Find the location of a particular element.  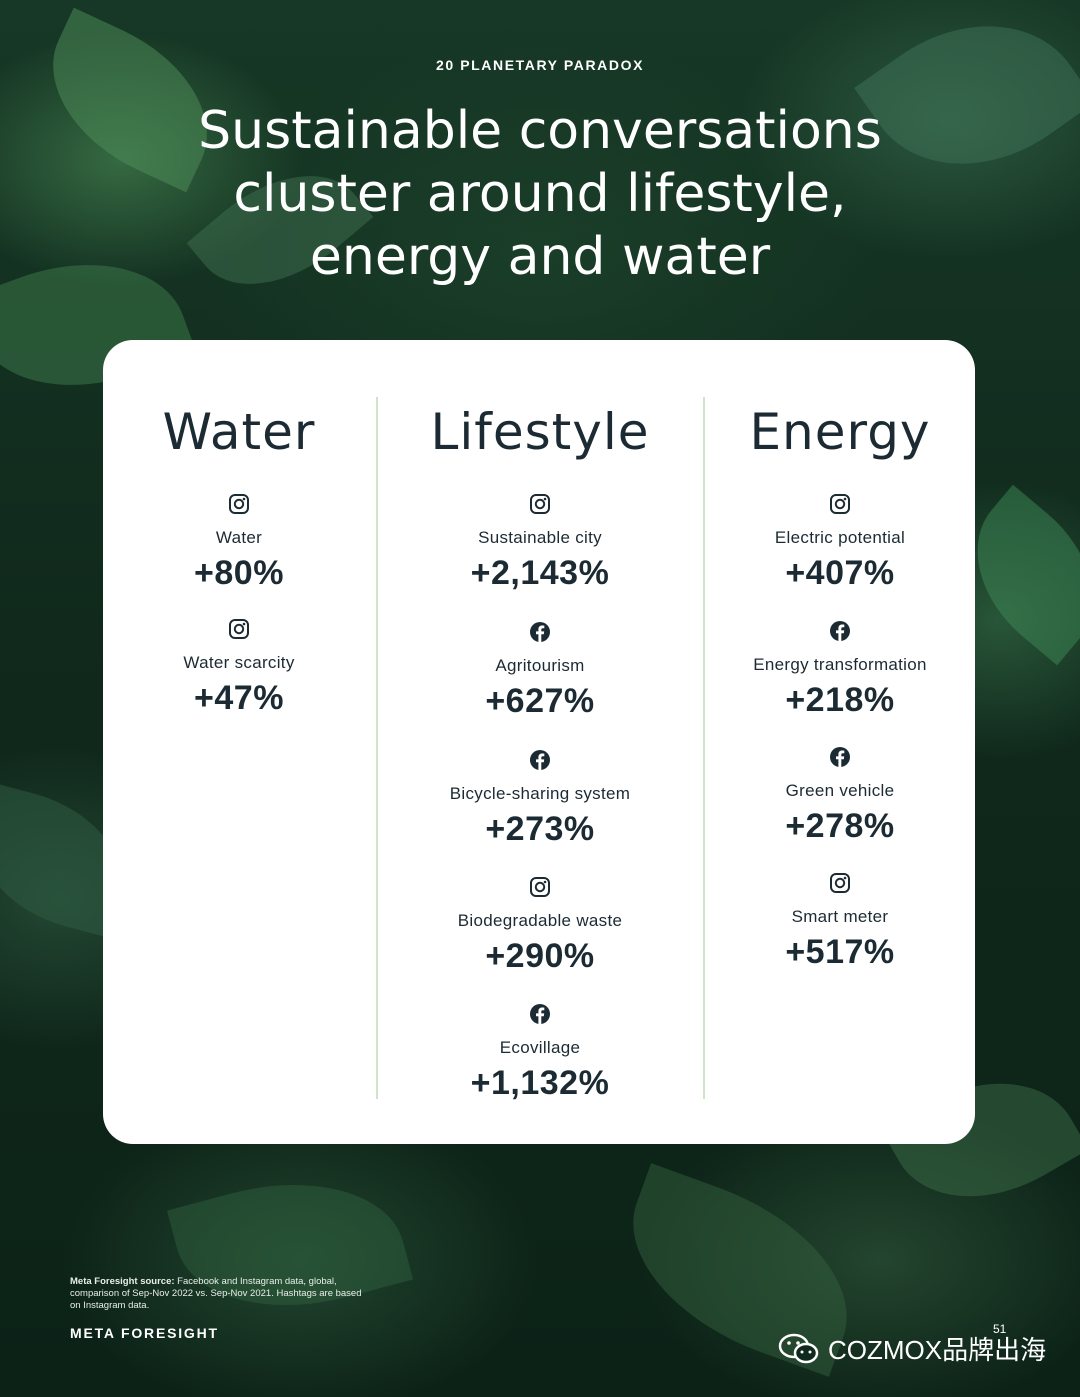

column-title: Energy is located at coordinates (840, 432).